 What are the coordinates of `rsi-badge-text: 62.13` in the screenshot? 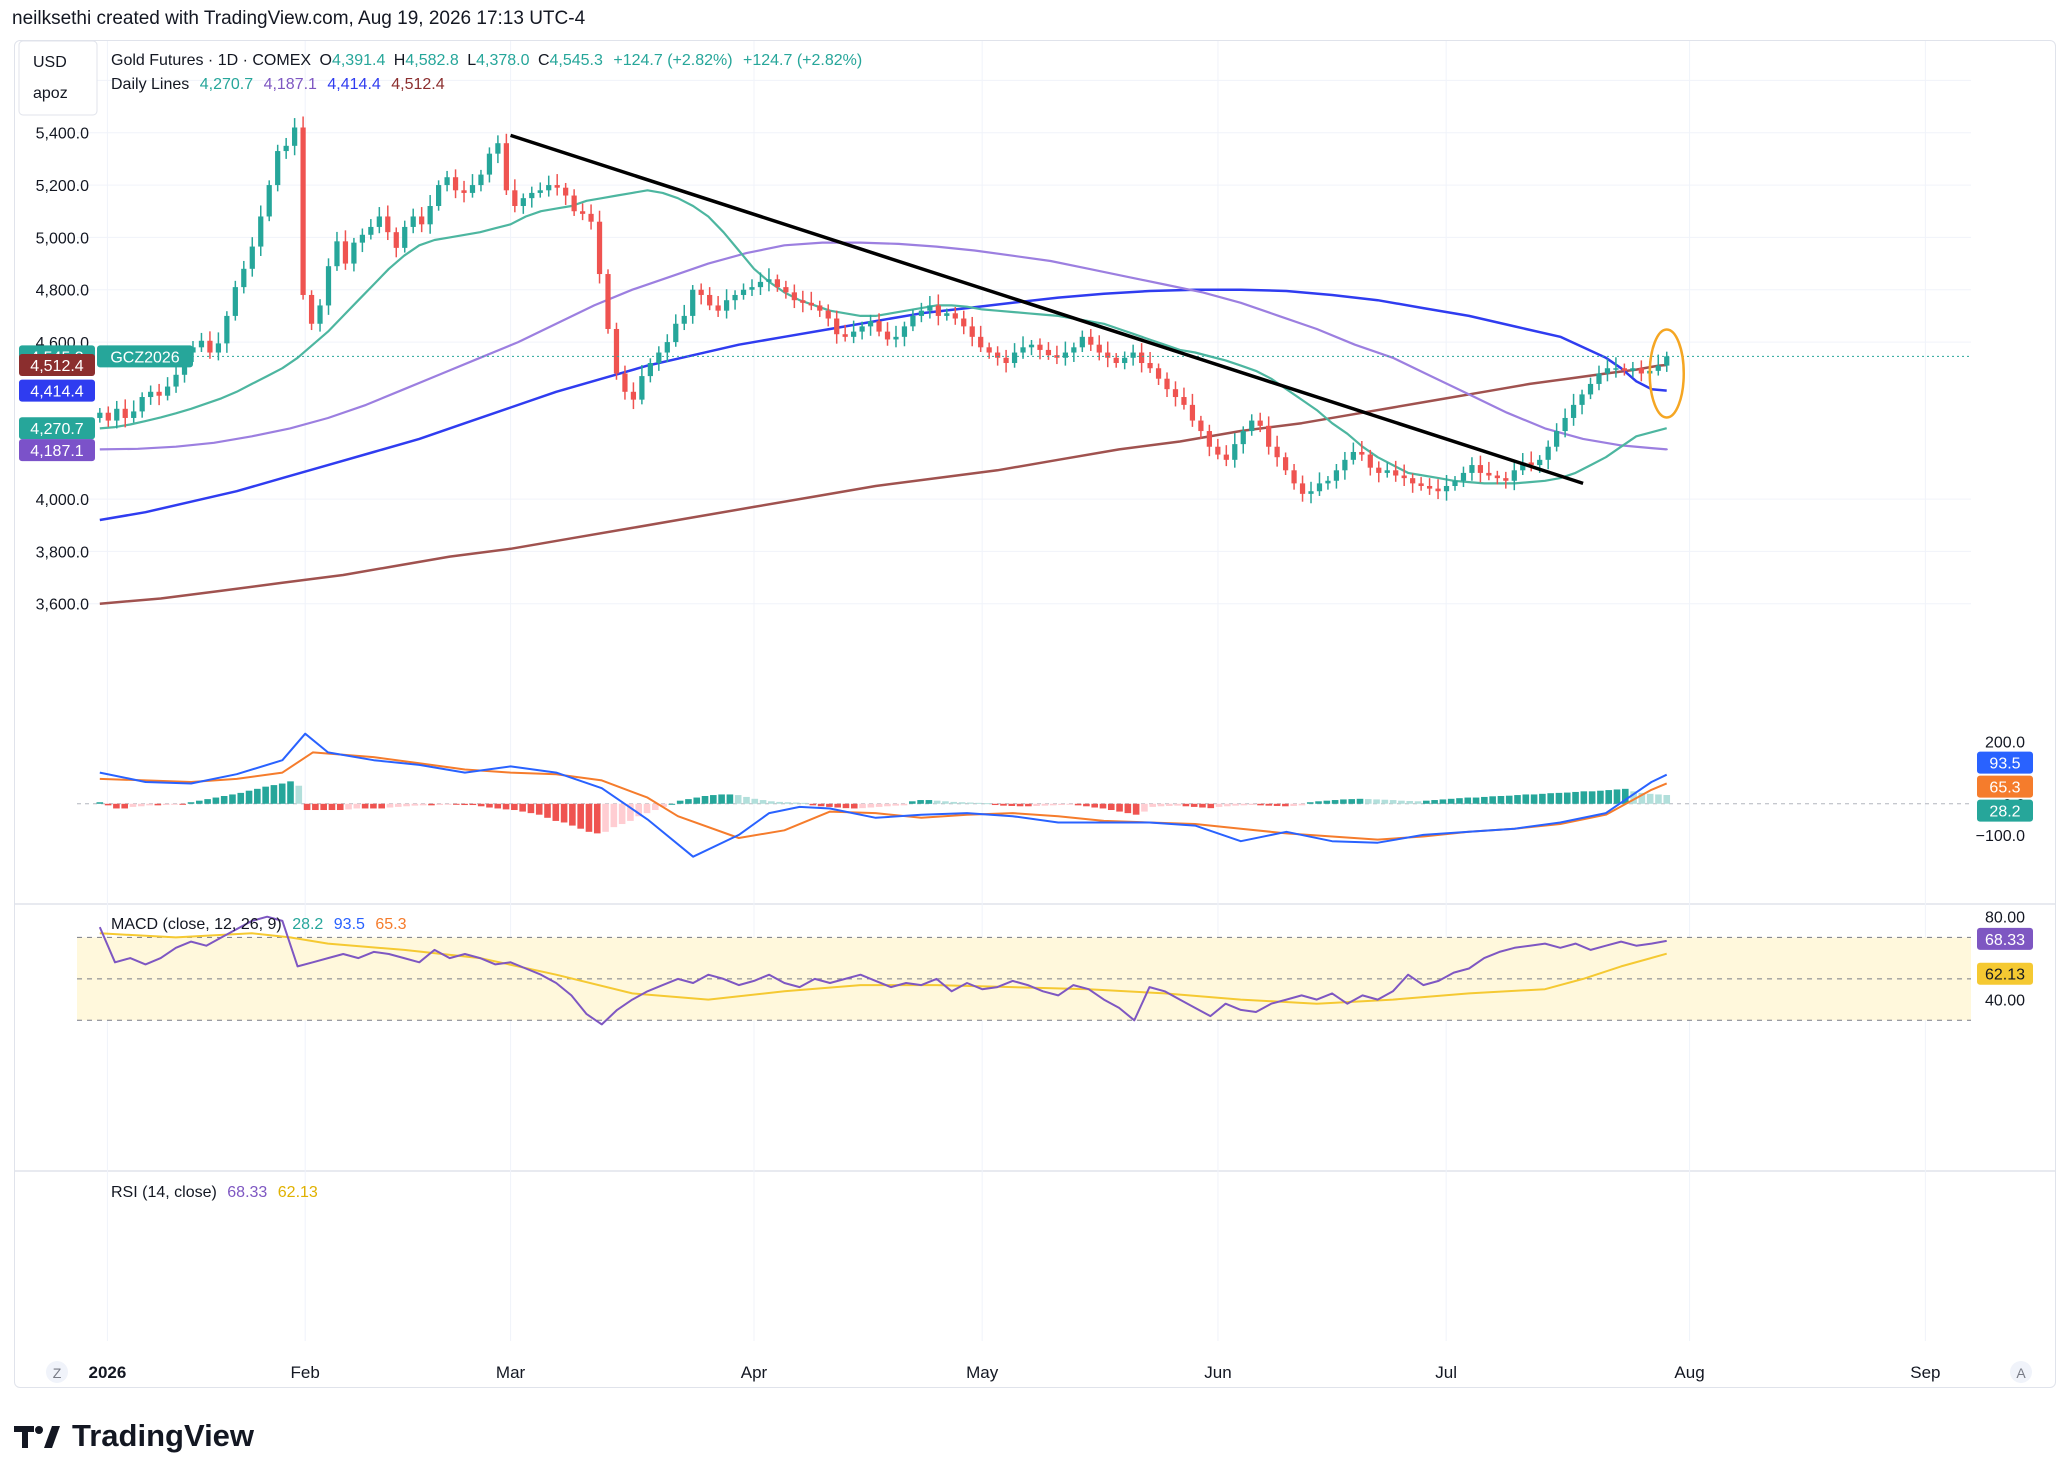 It's located at (2005, 975).